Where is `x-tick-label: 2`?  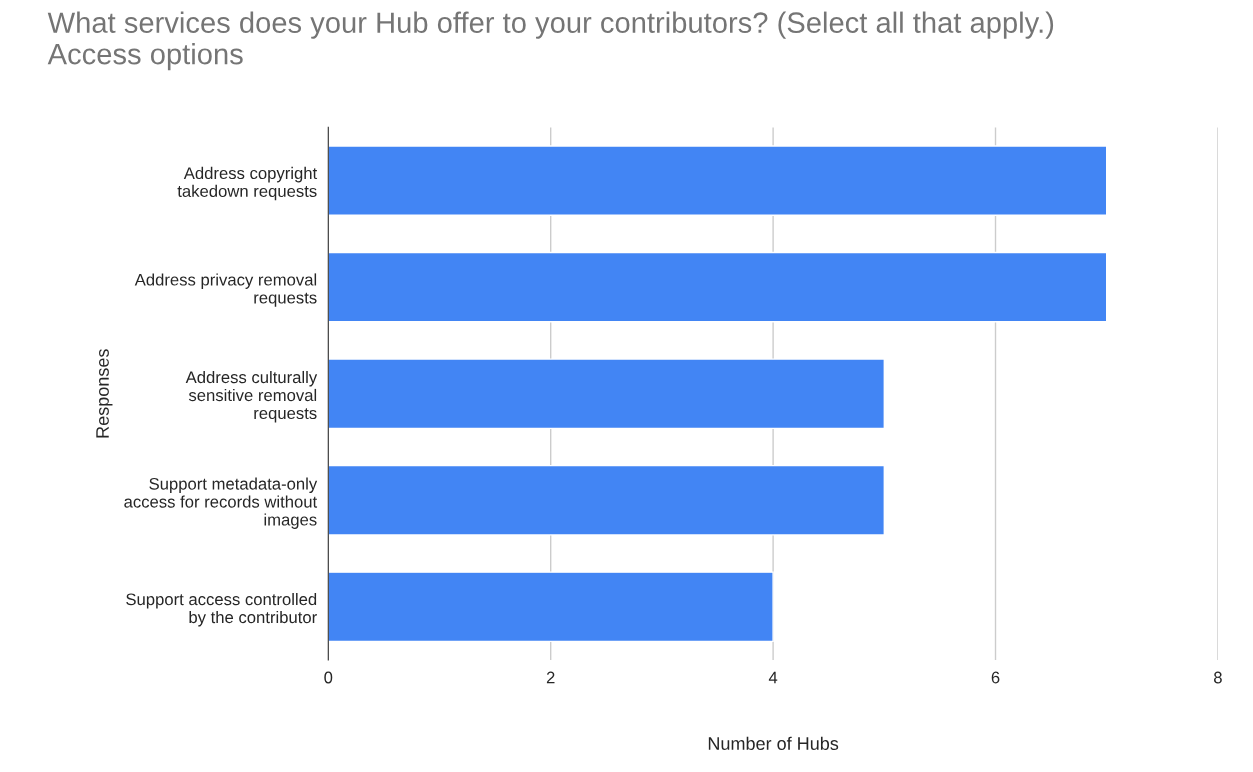
x-tick-label: 2 is located at coordinates (550, 677).